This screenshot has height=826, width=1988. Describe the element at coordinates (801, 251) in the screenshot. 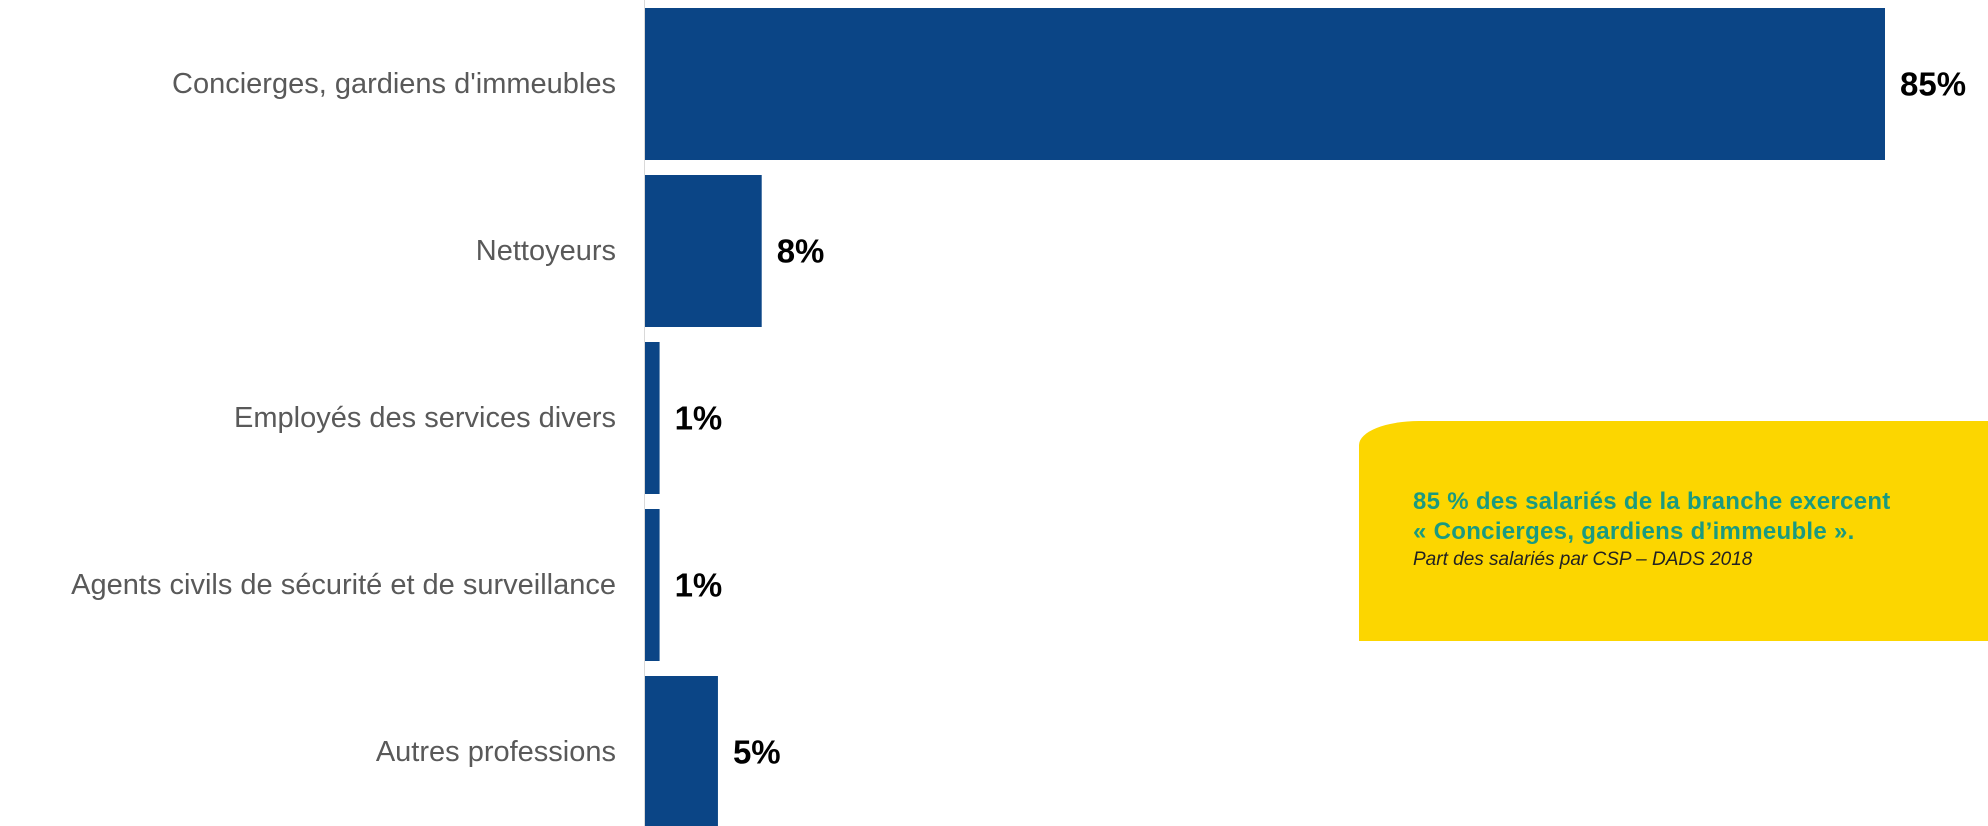

I see `value-label: 8%` at that location.